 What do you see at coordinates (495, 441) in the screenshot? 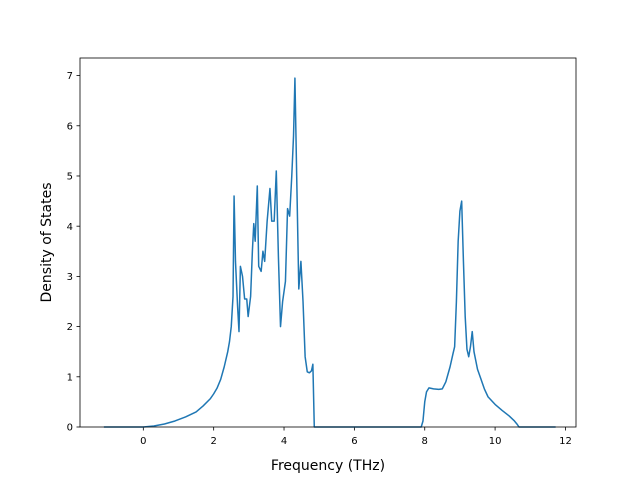
I see `x-tick-label: 10` at bounding box center [495, 441].